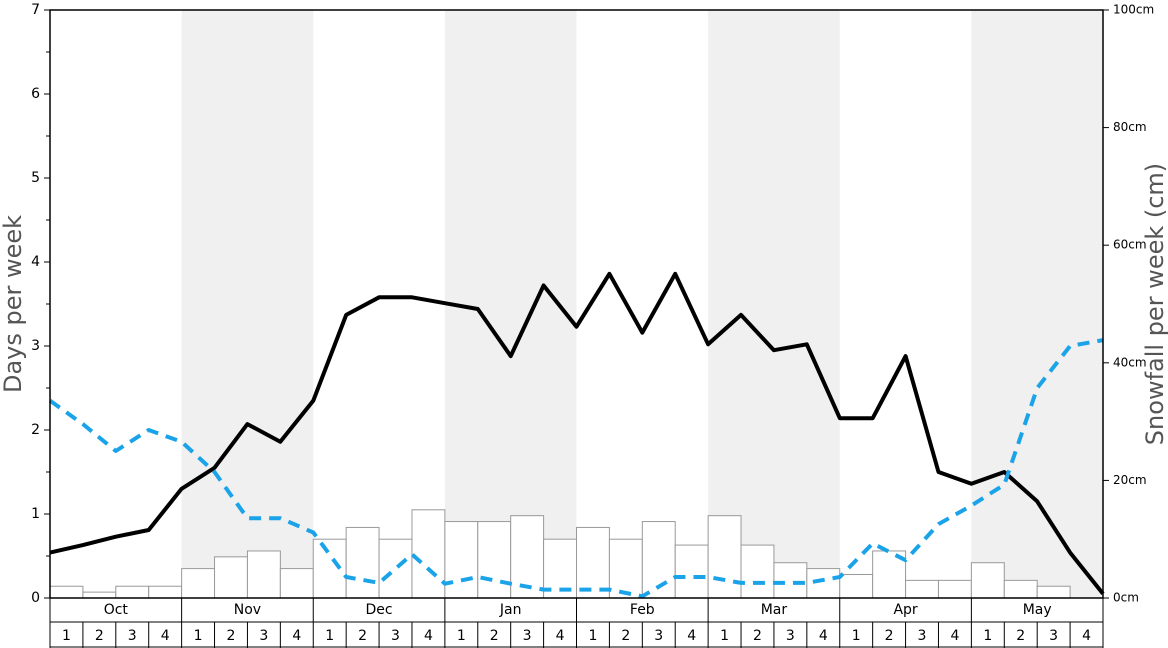  I want to click on y-tick-label: 6, so click(35, 94).